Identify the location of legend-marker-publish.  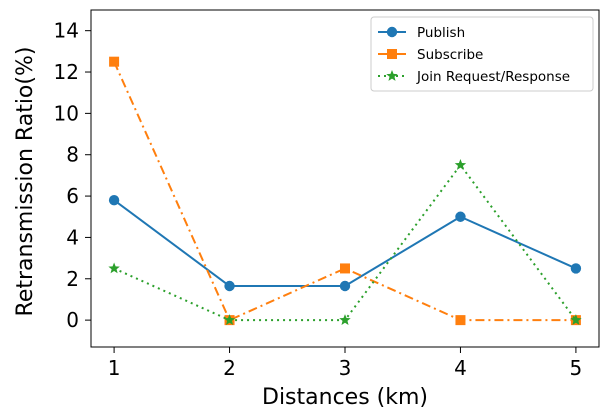
(392, 32).